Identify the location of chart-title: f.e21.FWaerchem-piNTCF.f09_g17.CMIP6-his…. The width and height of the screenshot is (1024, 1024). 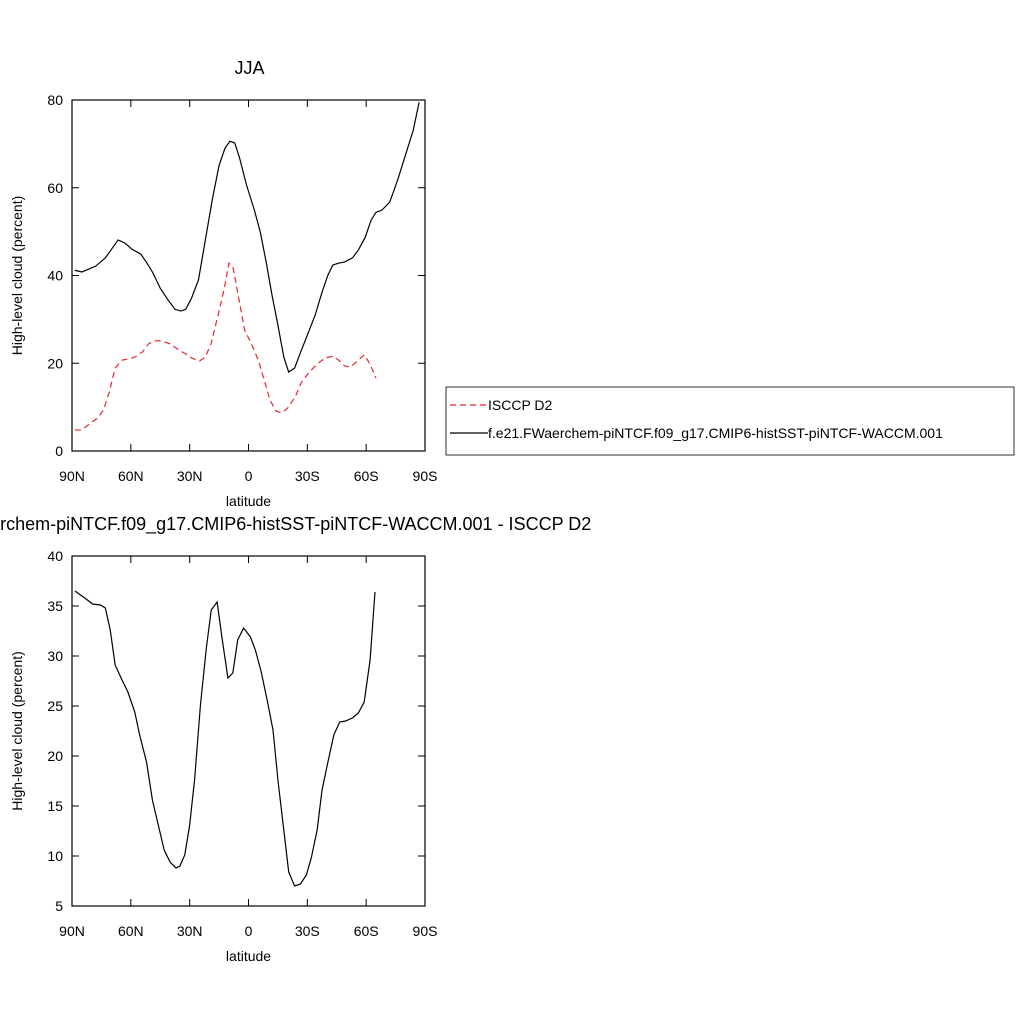
(295, 524).